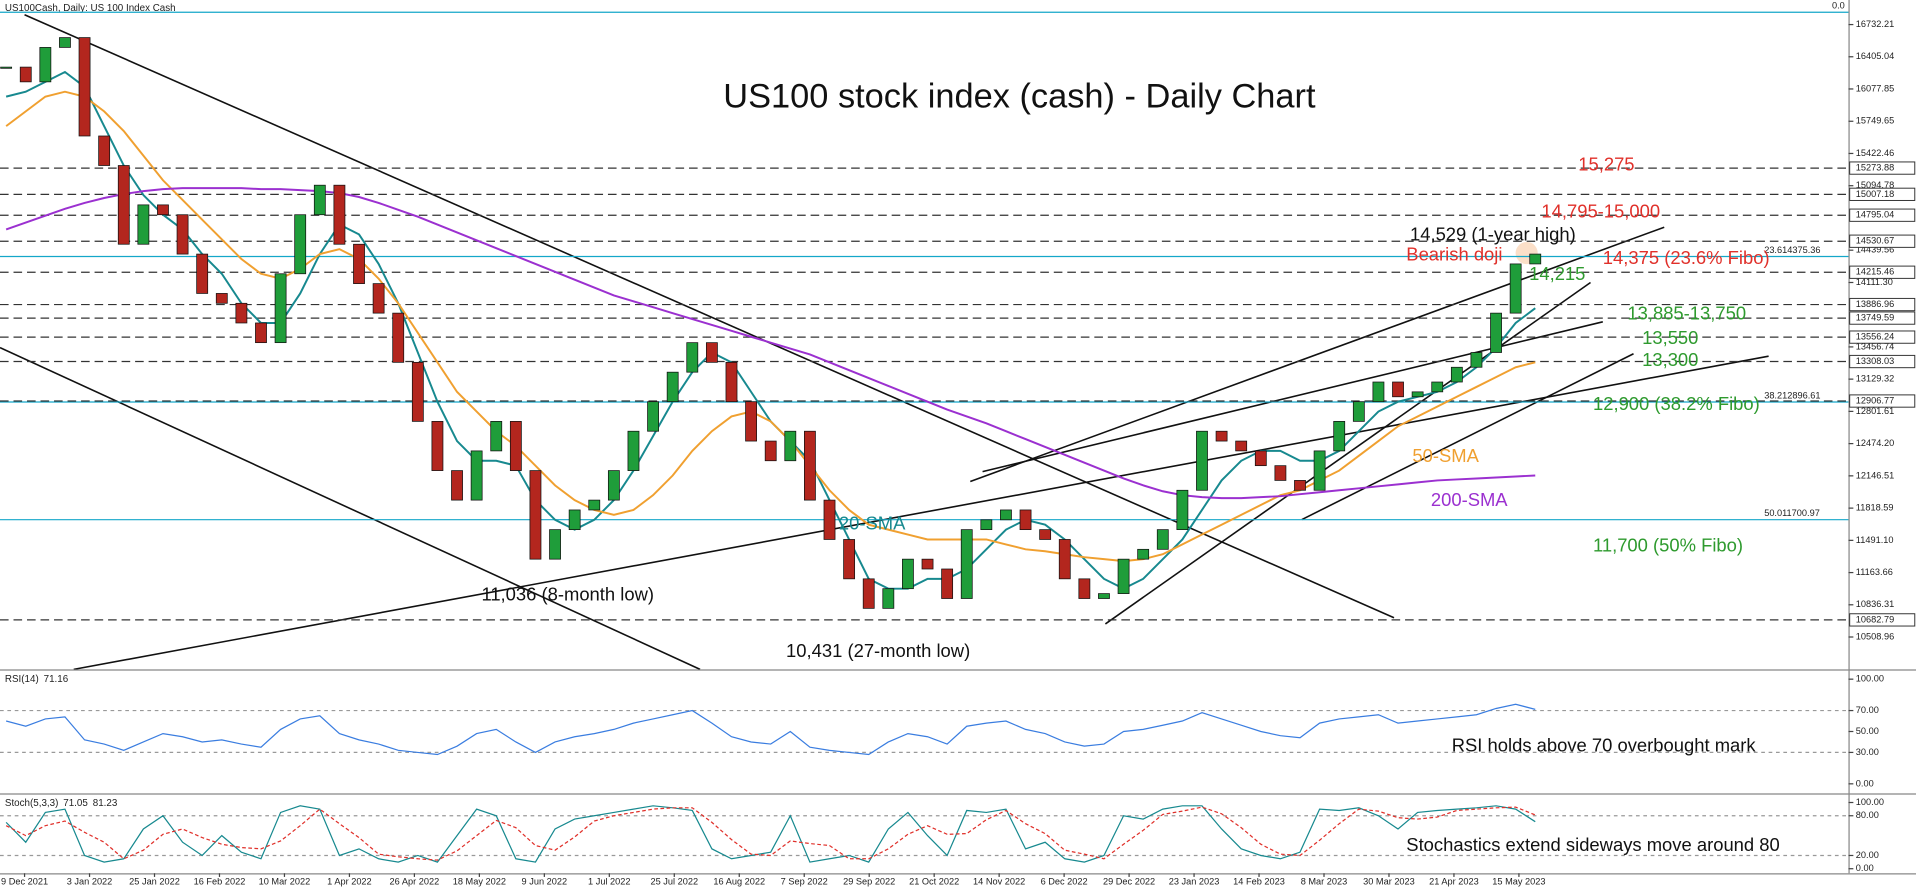 The height and width of the screenshot is (888, 1916). What do you see at coordinates (609, 881) in the screenshot?
I see `x-tick-label: 1 Jul 2022` at bounding box center [609, 881].